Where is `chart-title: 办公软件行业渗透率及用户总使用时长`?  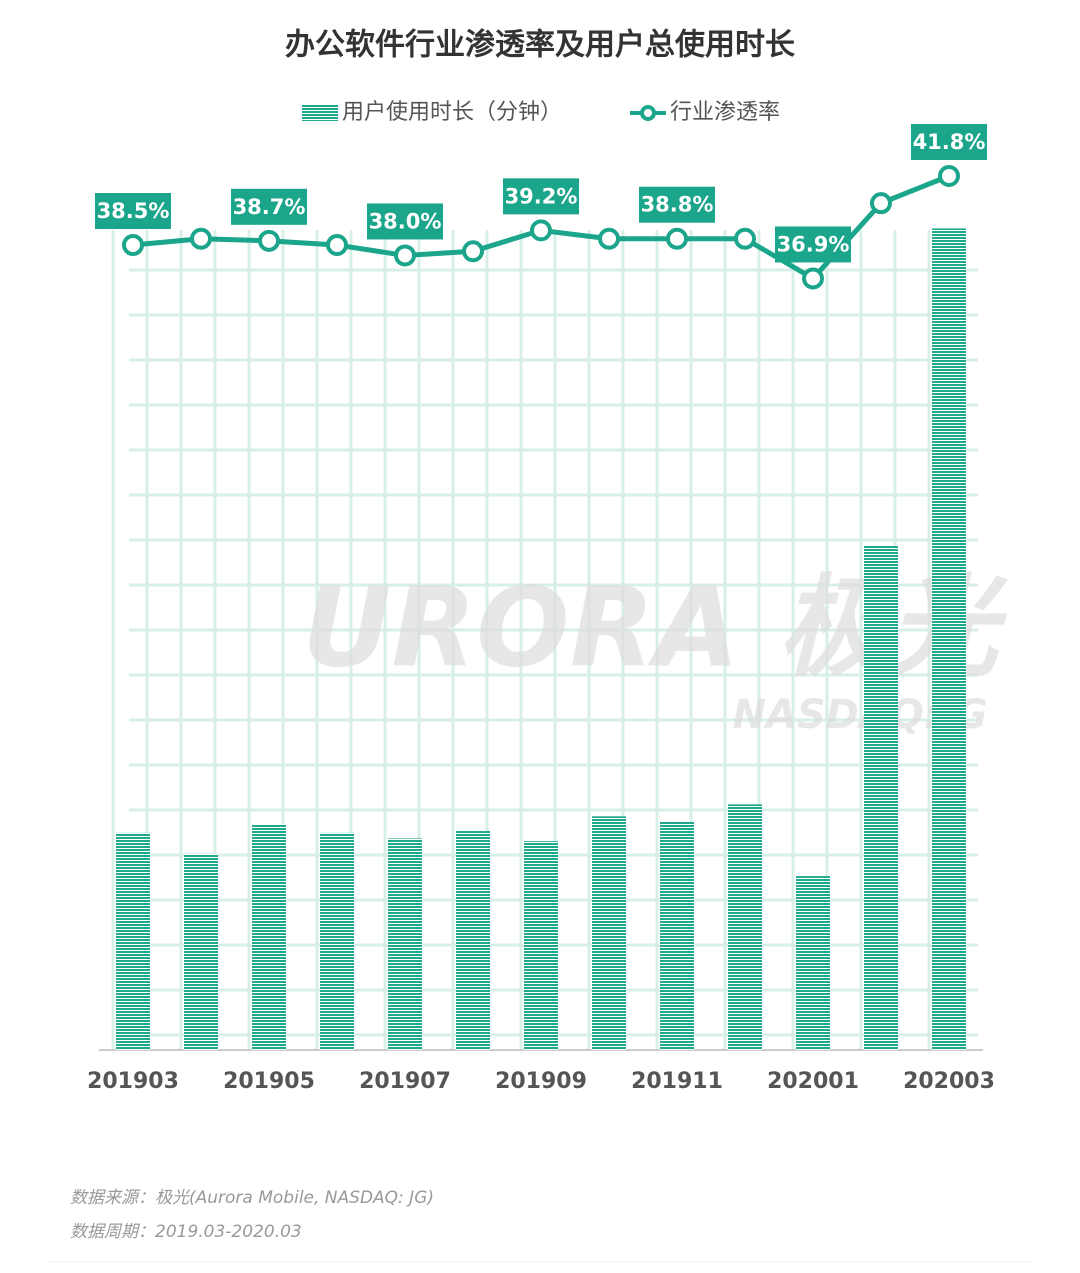
chart-title: 办公软件行业渗透率及用户总使用时长 is located at coordinates (540, 45).